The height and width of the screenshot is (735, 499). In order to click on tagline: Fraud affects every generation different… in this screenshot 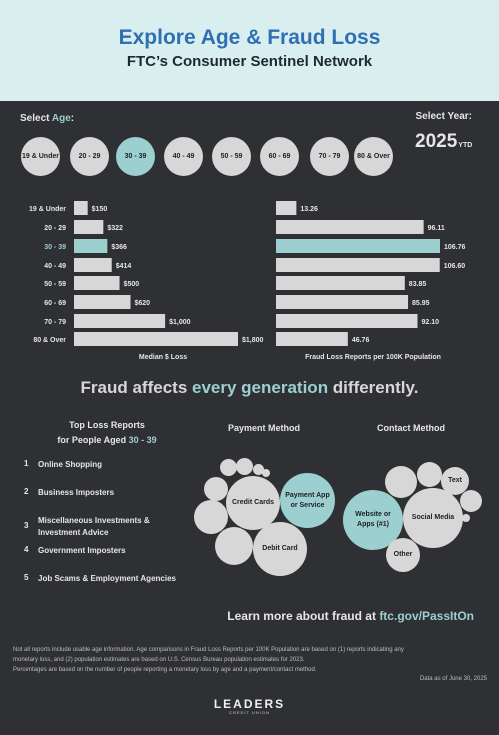, I will do `click(249, 387)`.